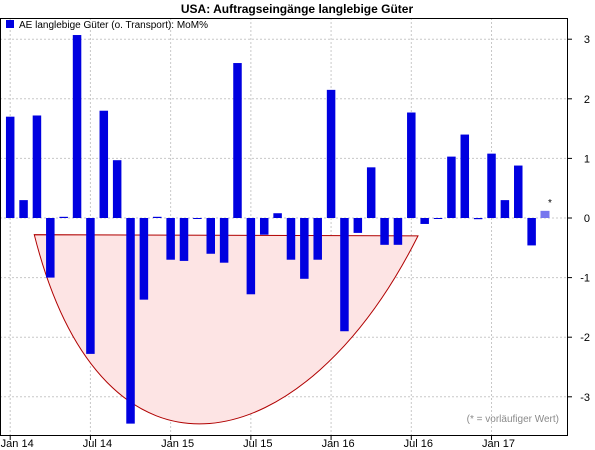 Image resolution: width=595 pixels, height=450 pixels. Describe the element at coordinates (97, 444) in the screenshot. I see `x-tick-label: Jul 14` at that location.